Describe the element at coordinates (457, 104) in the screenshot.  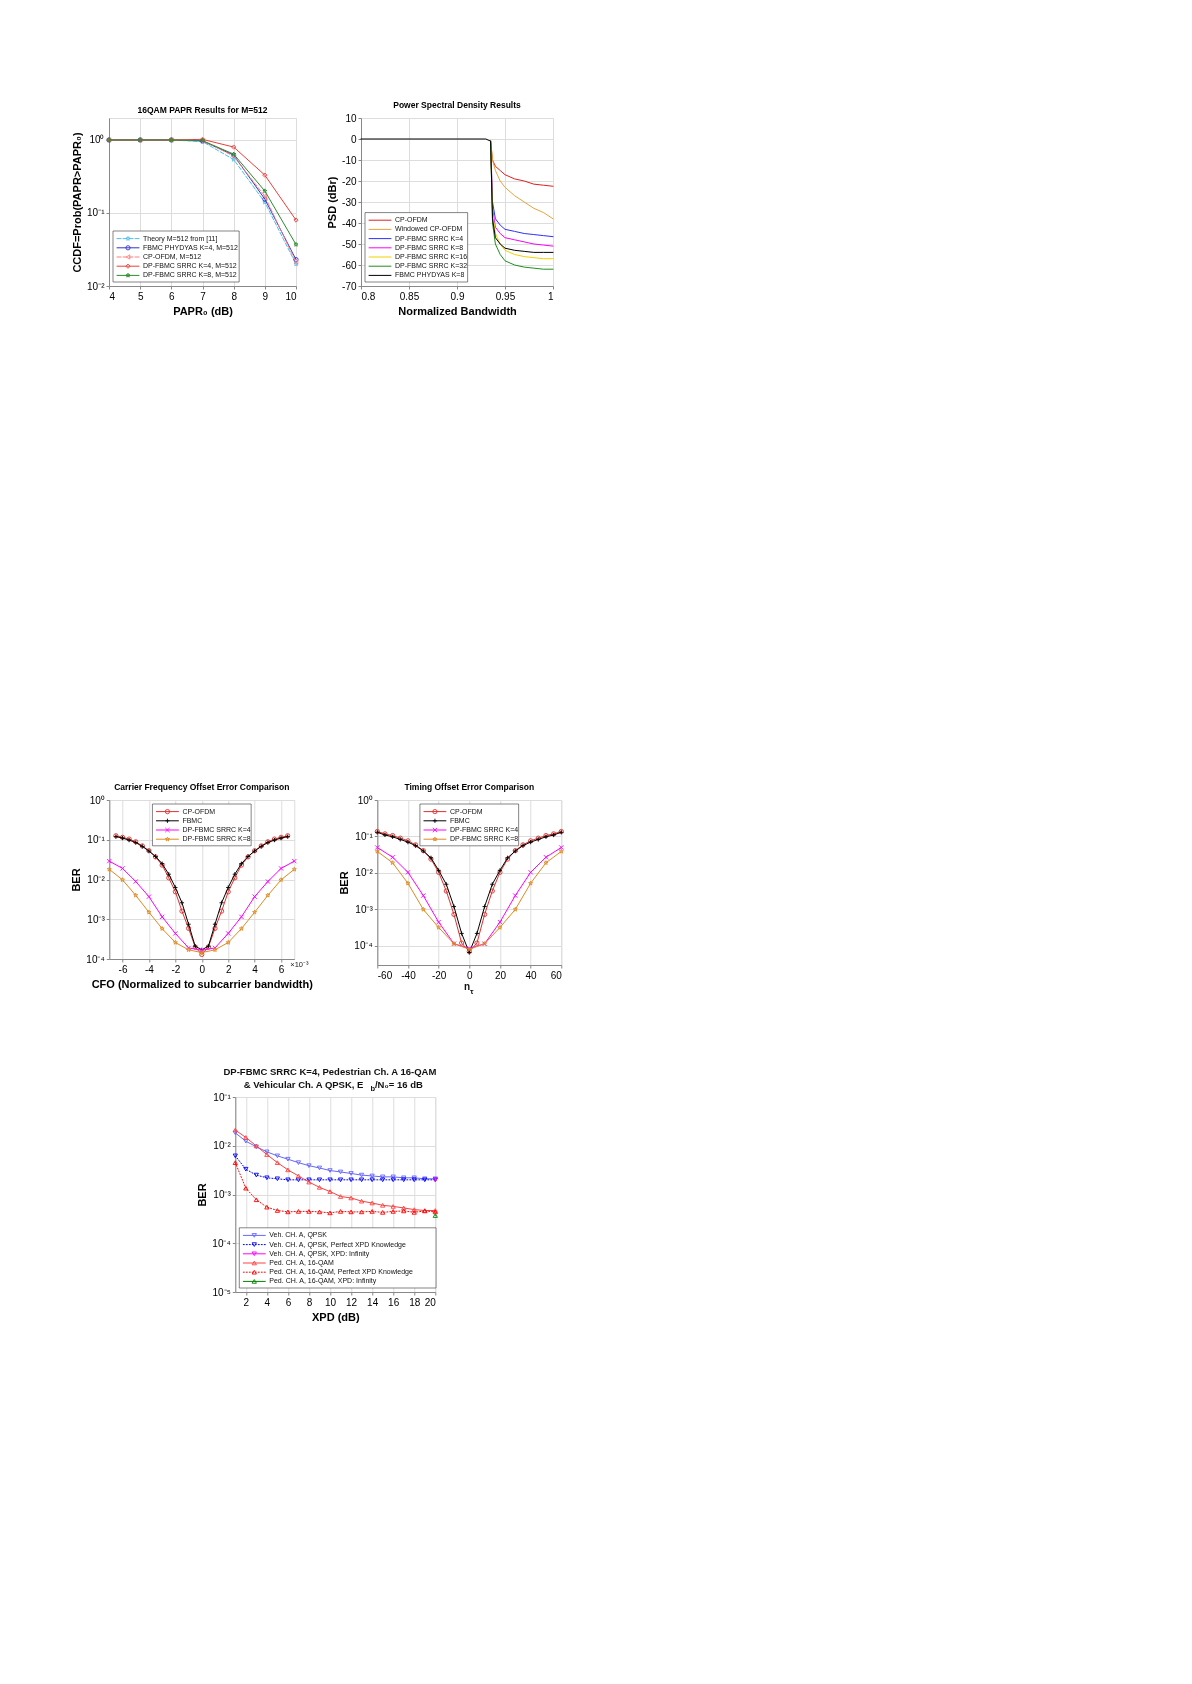
I see `chart-title: Power Spectral Density Results` at that location.